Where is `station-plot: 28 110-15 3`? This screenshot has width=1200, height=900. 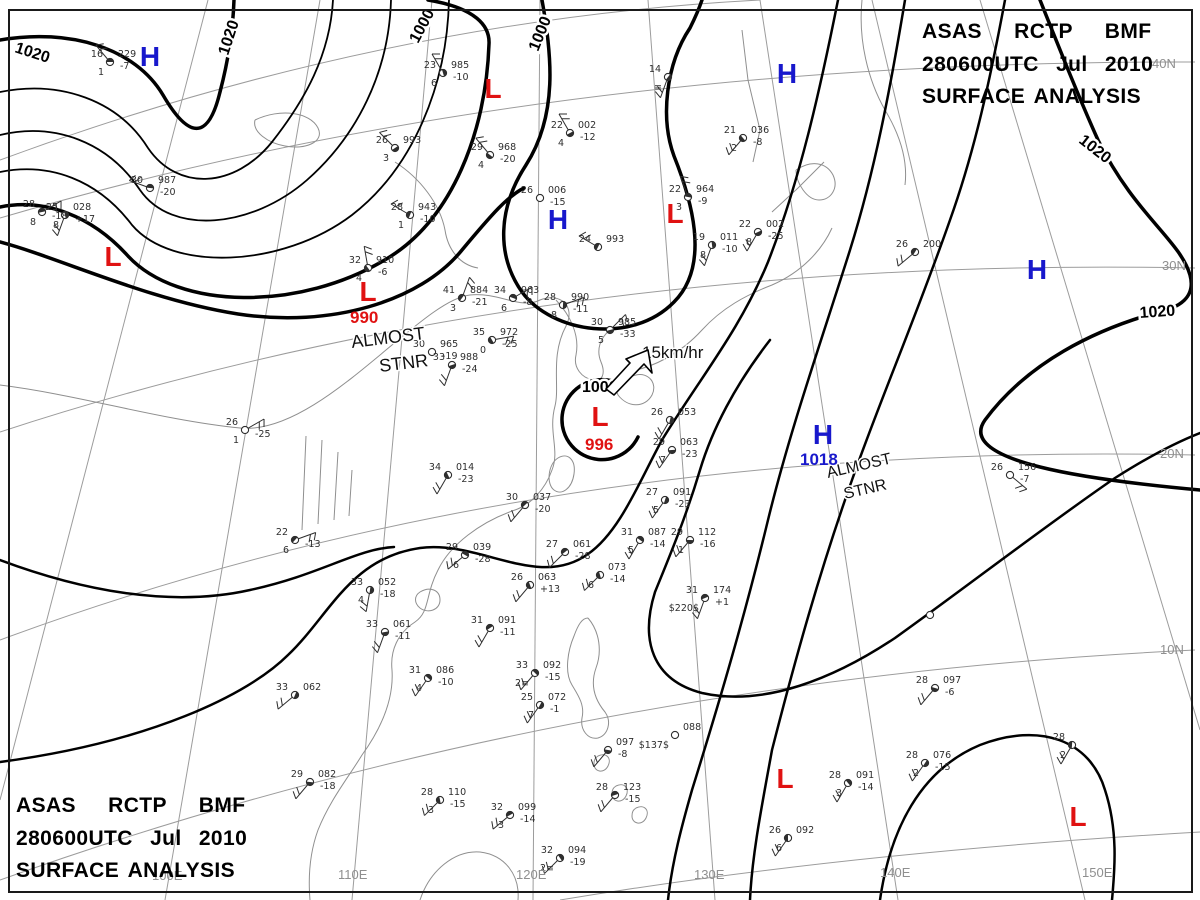 station-plot: 28 110-15 3 is located at coordinates (443, 801).